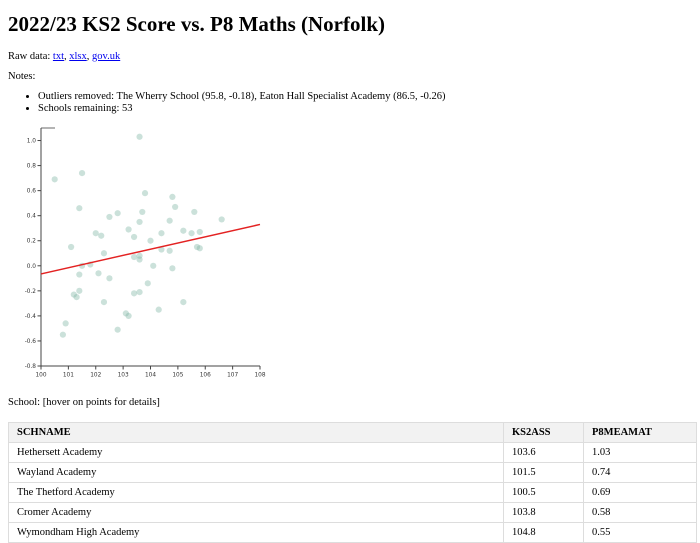 The width and height of the screenshot is (700, 543). I want to click on x-tick-label: 107, so click(232, 376).